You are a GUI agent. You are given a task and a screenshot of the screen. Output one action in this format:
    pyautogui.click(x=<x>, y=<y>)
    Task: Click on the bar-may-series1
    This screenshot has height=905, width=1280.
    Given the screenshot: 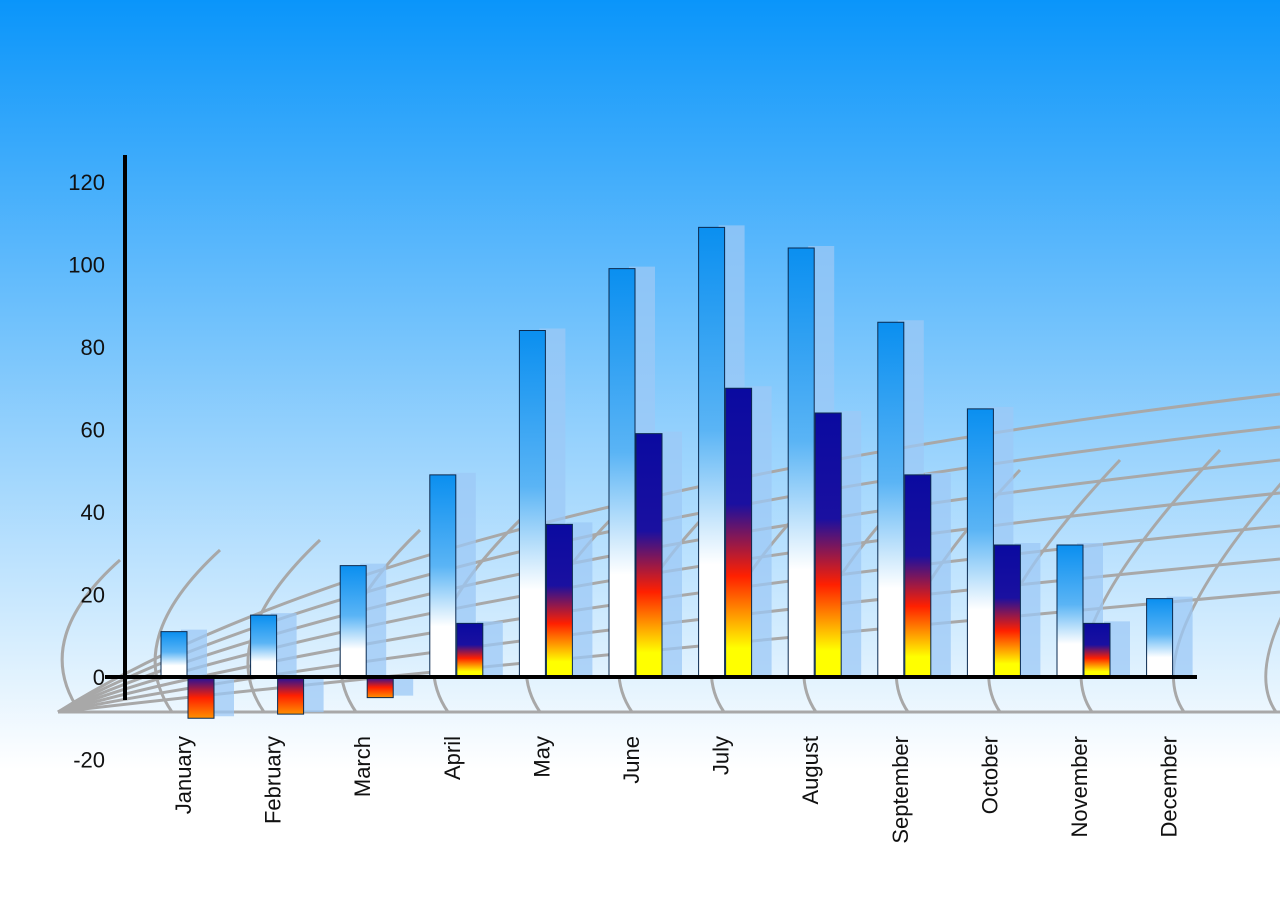 What is the action you would take?
    pyautogui.click(x=532, y=504)
    